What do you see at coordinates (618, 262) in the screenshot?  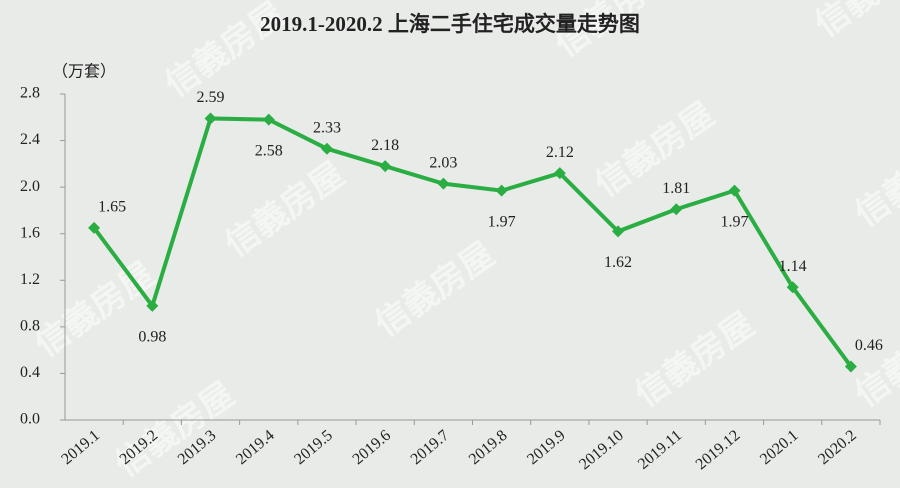 I see `data-label: 1.62` at bounding box center [618, 262].